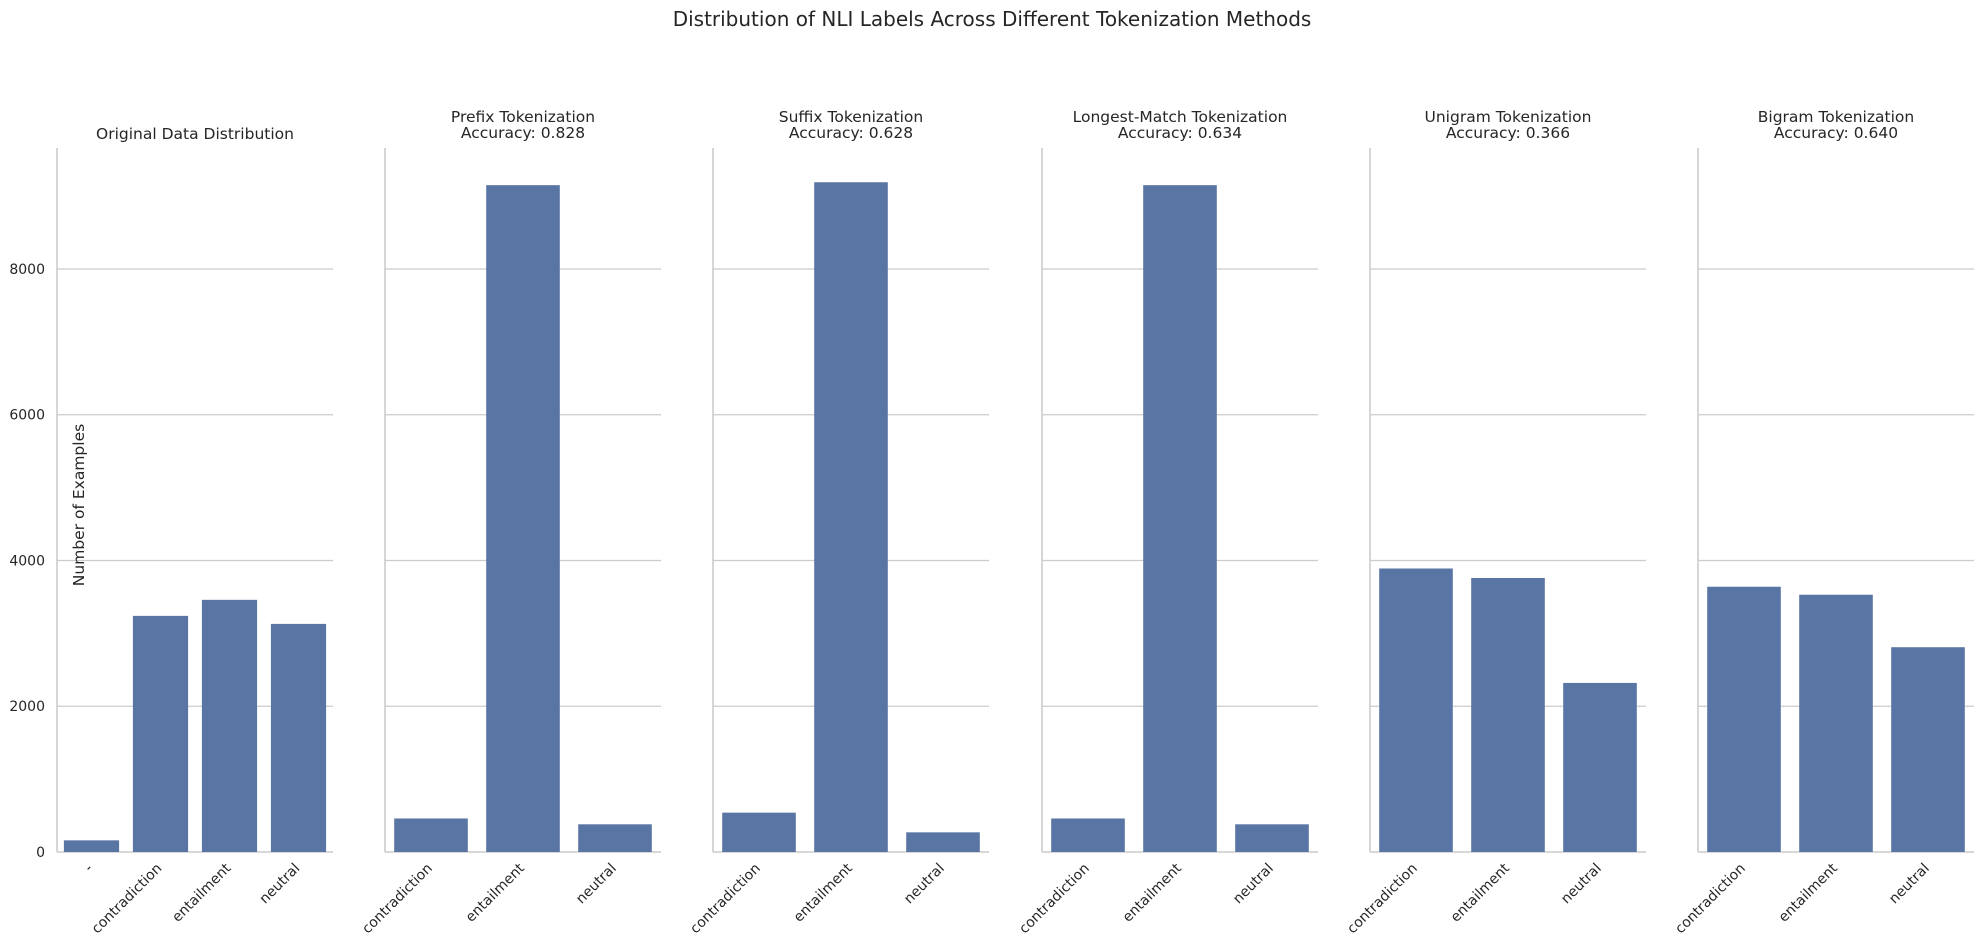 The image size is (1984, 947). What do you see at coordinates (1180, 117) in the screenshot?
I see `panel-title-line-1: Longest-Match Tokenization` at bounding box center [1180, 117].